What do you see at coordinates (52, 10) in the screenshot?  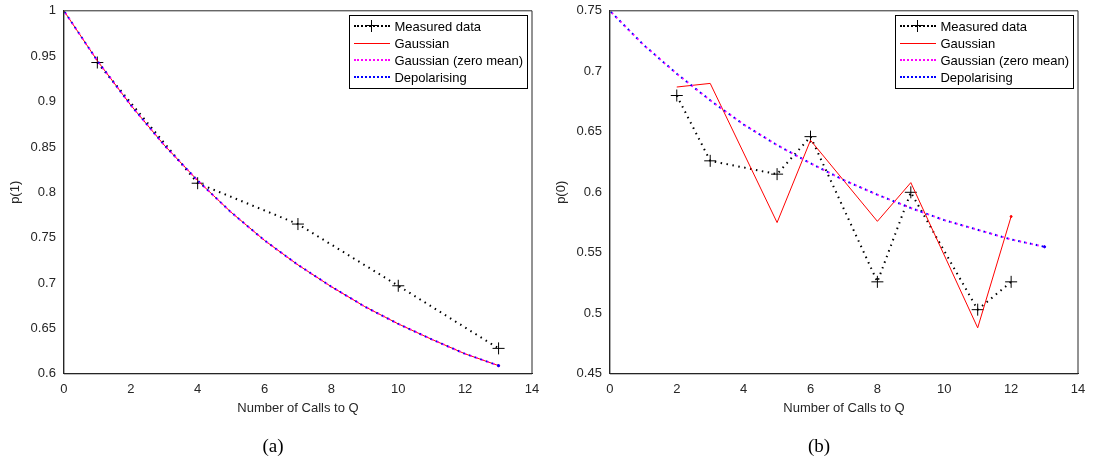 I see `y-tick-label: 1` at bounding box center [52, 10].